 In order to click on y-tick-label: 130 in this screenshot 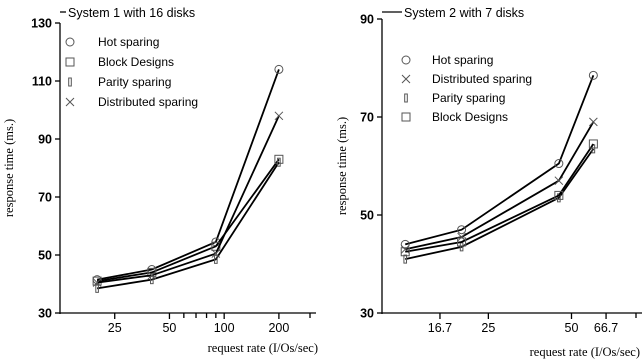, I will do `click(41, 24)`.